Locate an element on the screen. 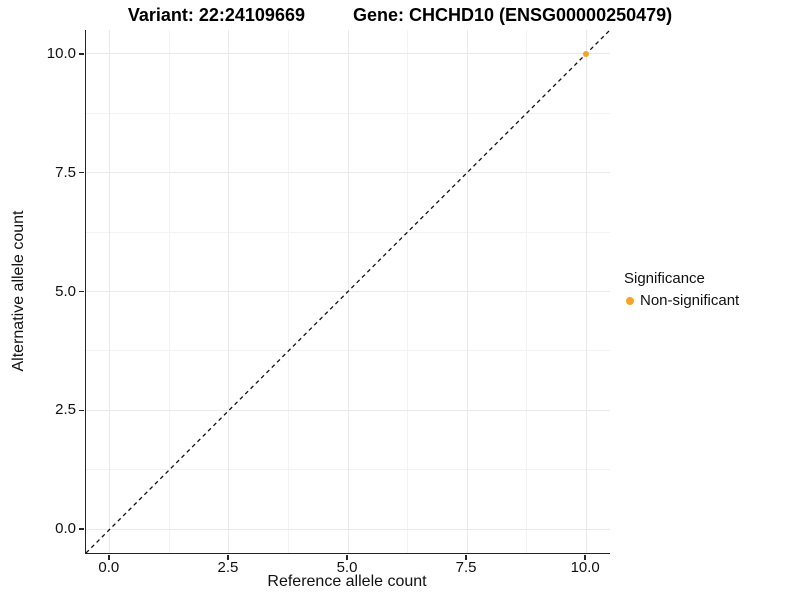 This screenshot has width=800, height=600. legend-item-label: Non-significant is located at coordinates (690, 300).